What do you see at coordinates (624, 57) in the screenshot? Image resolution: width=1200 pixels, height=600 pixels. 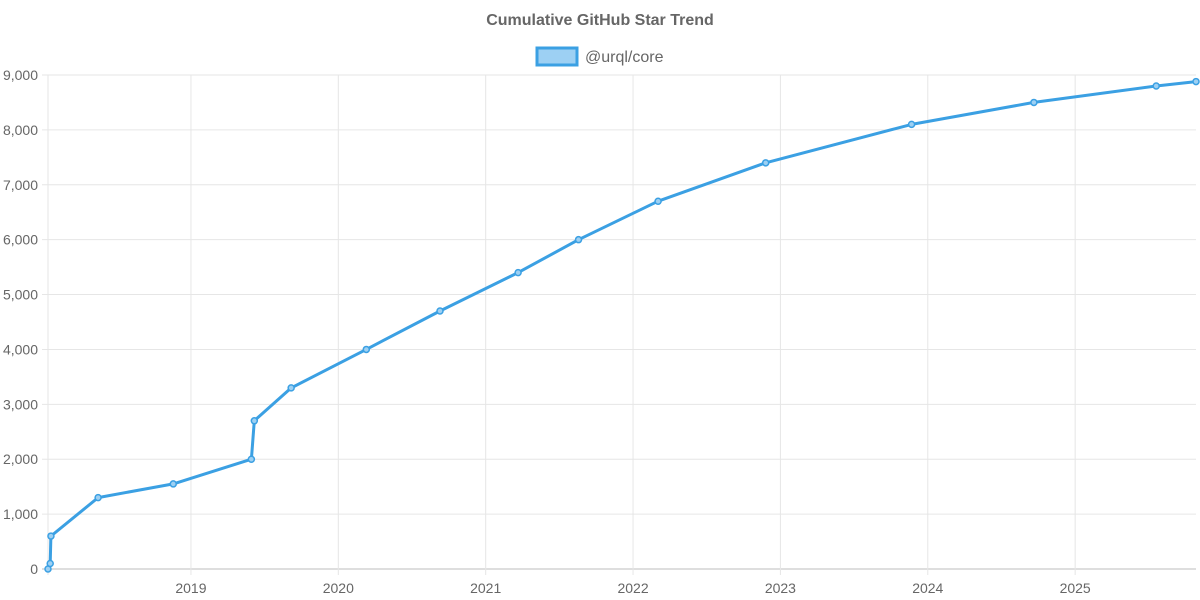 I see `legend-label: @urql/core` at bounding box center [624, 57].